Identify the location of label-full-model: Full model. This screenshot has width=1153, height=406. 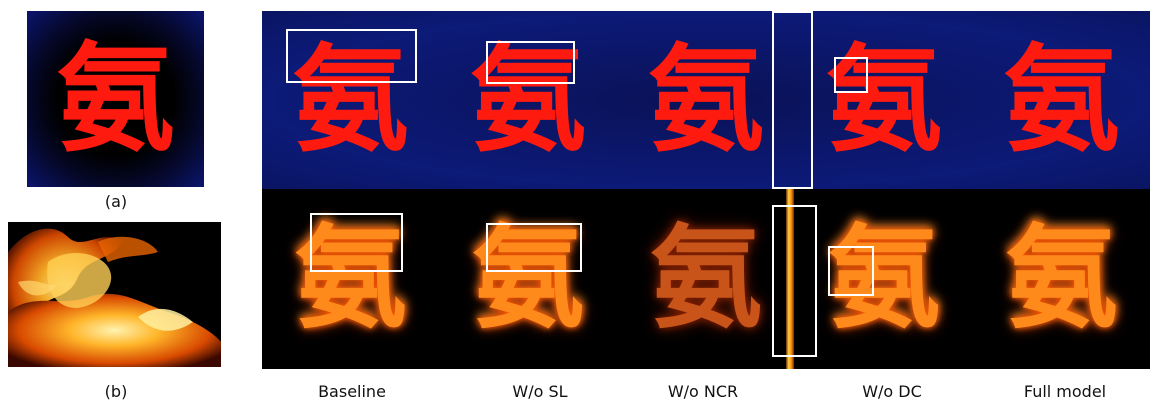
(1065, 391).